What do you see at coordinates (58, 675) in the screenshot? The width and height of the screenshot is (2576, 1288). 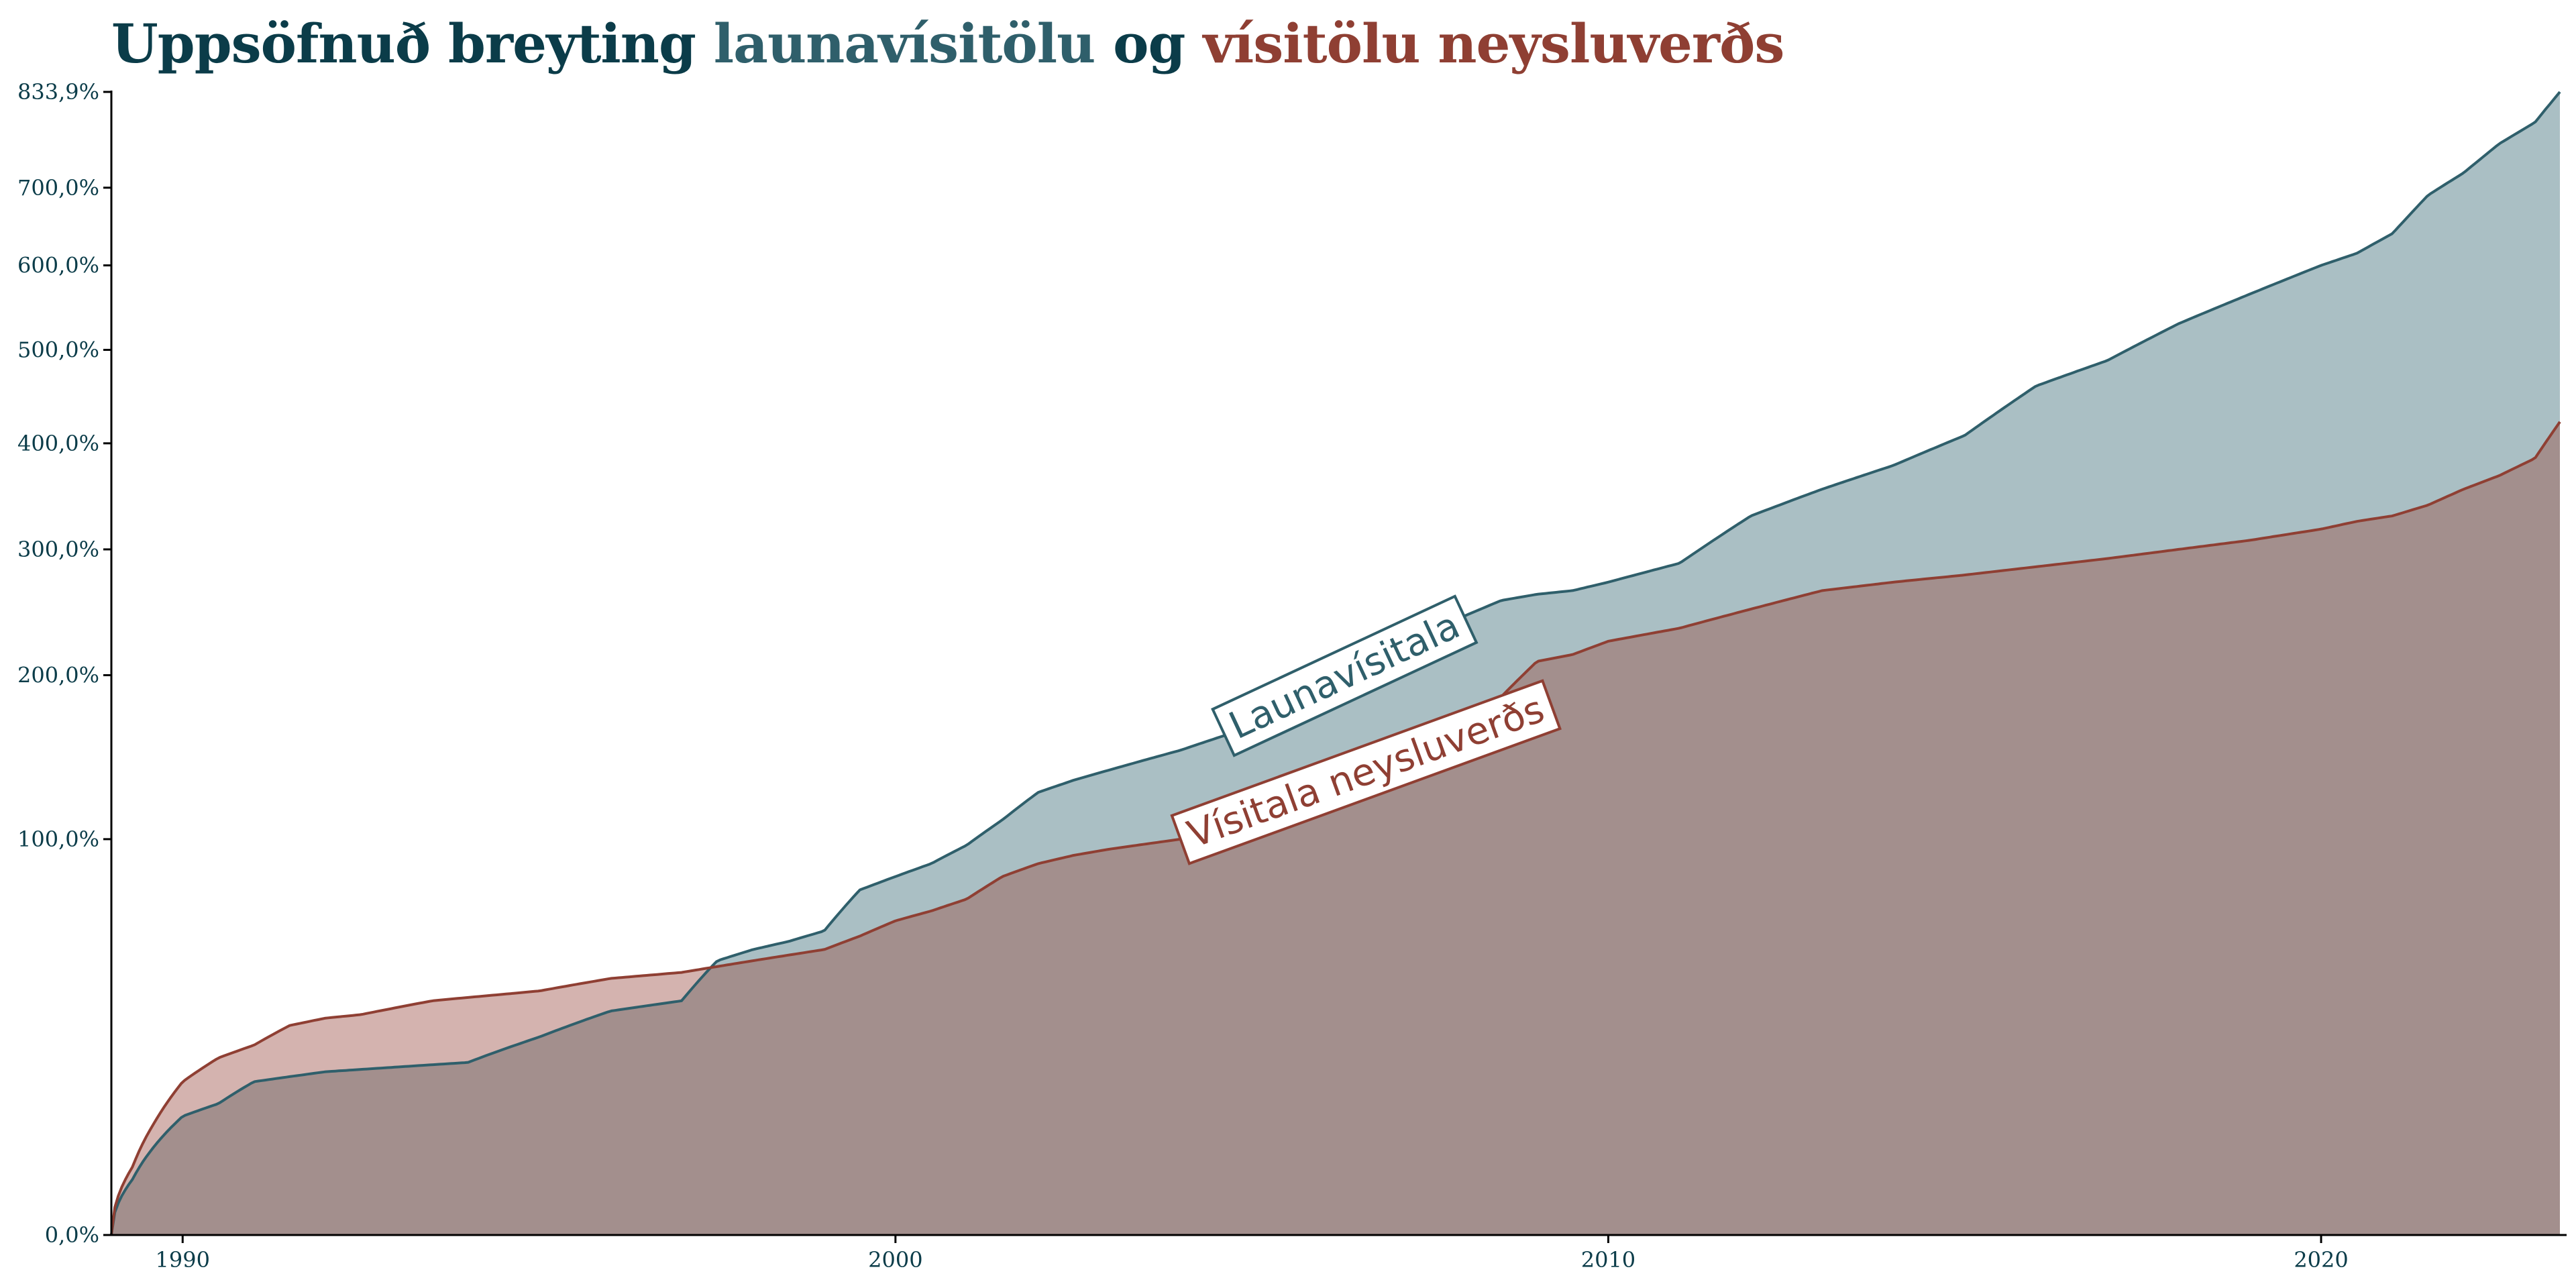 I see `y-tick-label: 200,0%` at bounding box center [58, 675].